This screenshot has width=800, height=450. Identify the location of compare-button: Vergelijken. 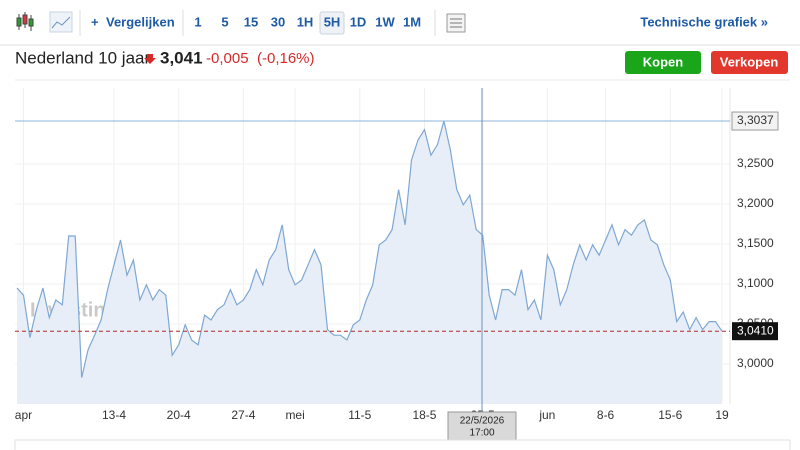
(140, 21).